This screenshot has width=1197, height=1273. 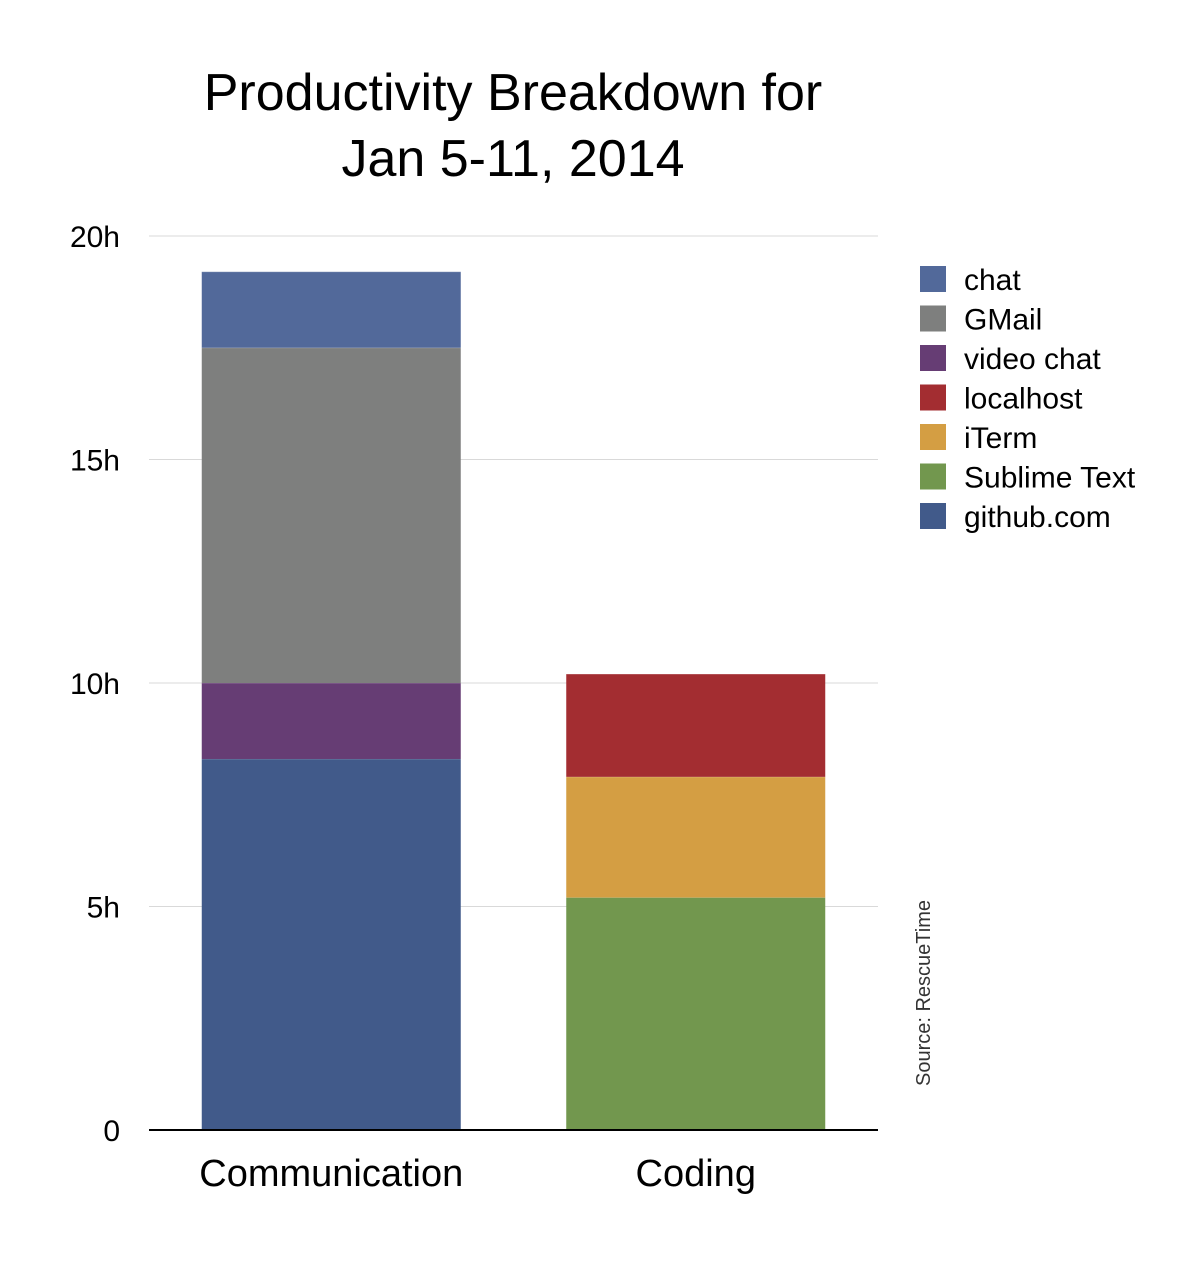 What do you see at coordinates (1000, 438) in the screenshot?
I see `legend-label: iTerm` at bounding box center [1000, 438].